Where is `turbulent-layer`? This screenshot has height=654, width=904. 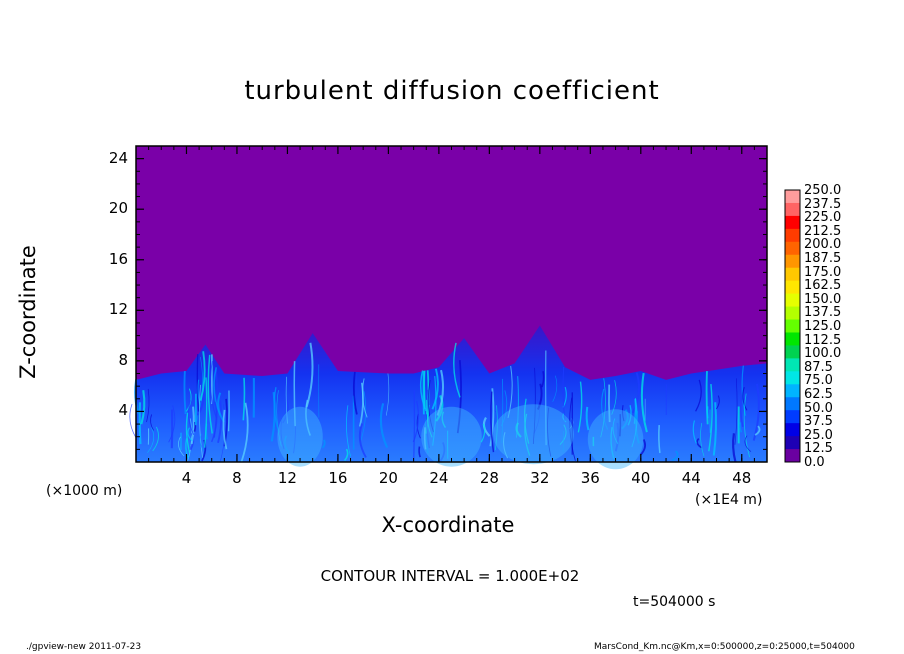 turbulent-layer is located at coordinates (451, 393).